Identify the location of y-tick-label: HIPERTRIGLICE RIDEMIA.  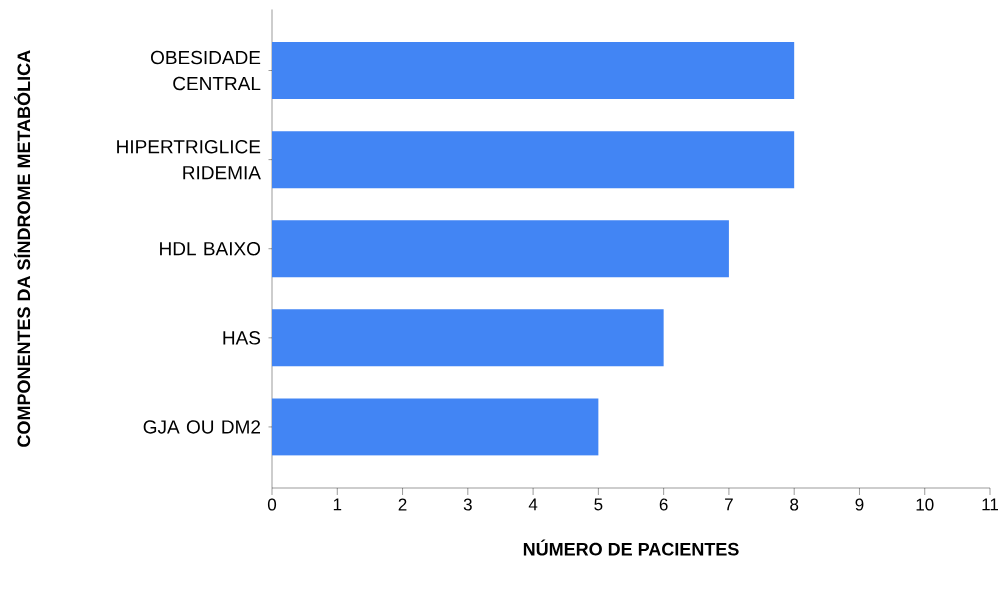
(189, 160).